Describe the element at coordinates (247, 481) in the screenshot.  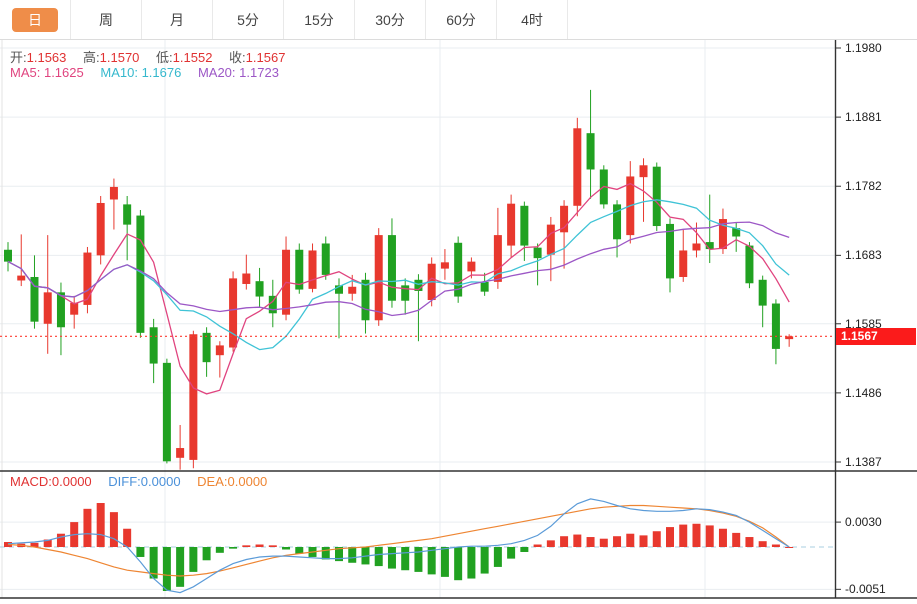
I see `dea-value: 0.0000` at that location.